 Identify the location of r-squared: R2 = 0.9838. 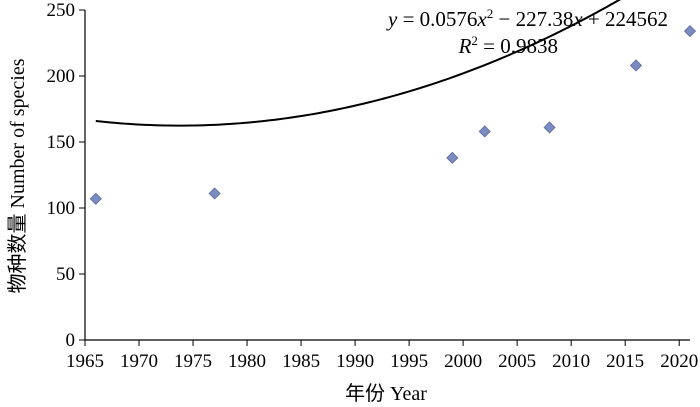
(508, 45).